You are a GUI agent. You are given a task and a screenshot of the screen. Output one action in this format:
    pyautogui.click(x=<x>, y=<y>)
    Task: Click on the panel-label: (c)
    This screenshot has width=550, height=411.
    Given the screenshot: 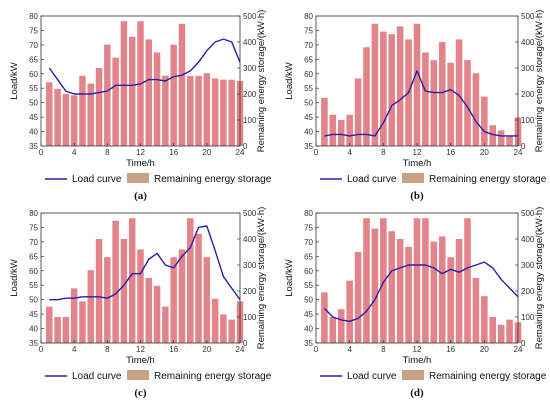 What is the action you would take?
    pyautogui.click(x=140, y=393)
    